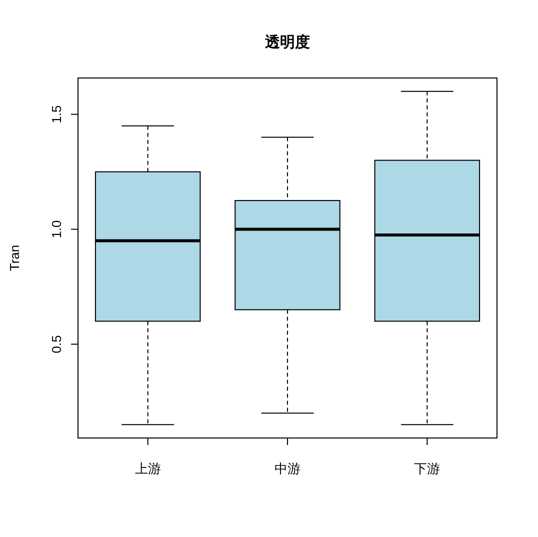 The height and width of the screenshot is (537, 538). What do you see at coordinates (287, 42) in the screenshot?
I see `chart-title: 透明度` at bounding box center [287, 42].